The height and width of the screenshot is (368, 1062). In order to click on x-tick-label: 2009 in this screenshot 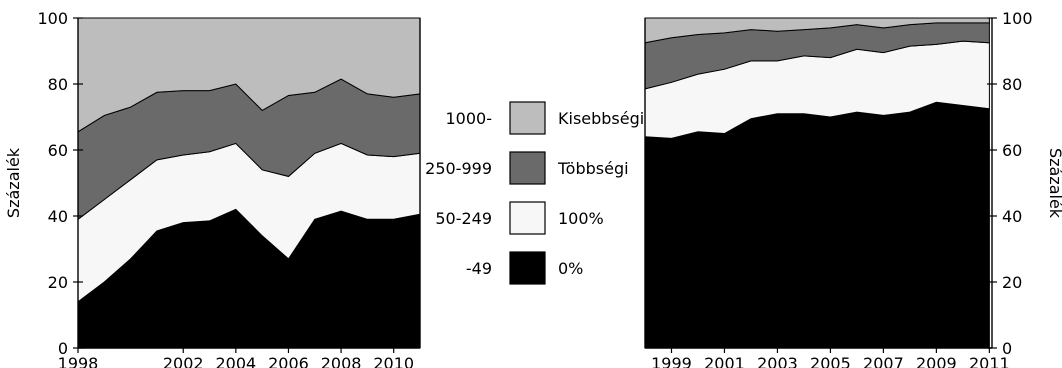, I will do `click(936, 361)`.